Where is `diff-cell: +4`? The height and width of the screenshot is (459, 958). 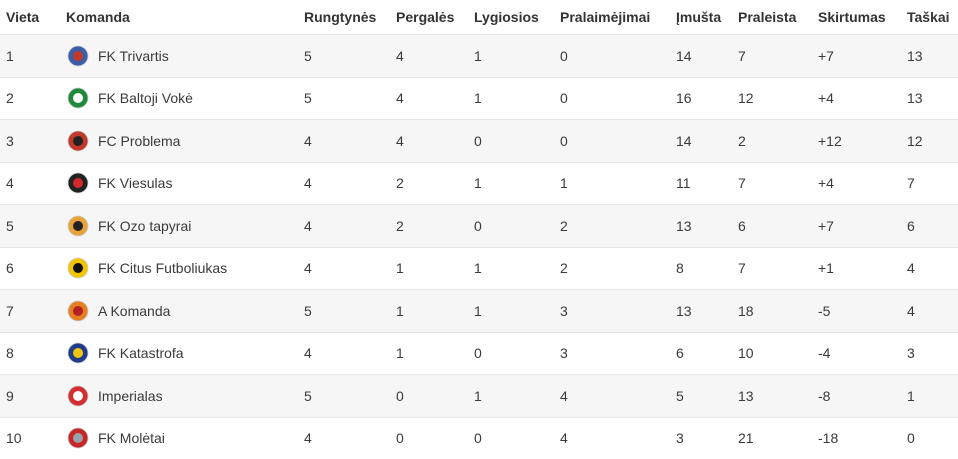 diff-cell: +4 is located at coordinates (856, 183).